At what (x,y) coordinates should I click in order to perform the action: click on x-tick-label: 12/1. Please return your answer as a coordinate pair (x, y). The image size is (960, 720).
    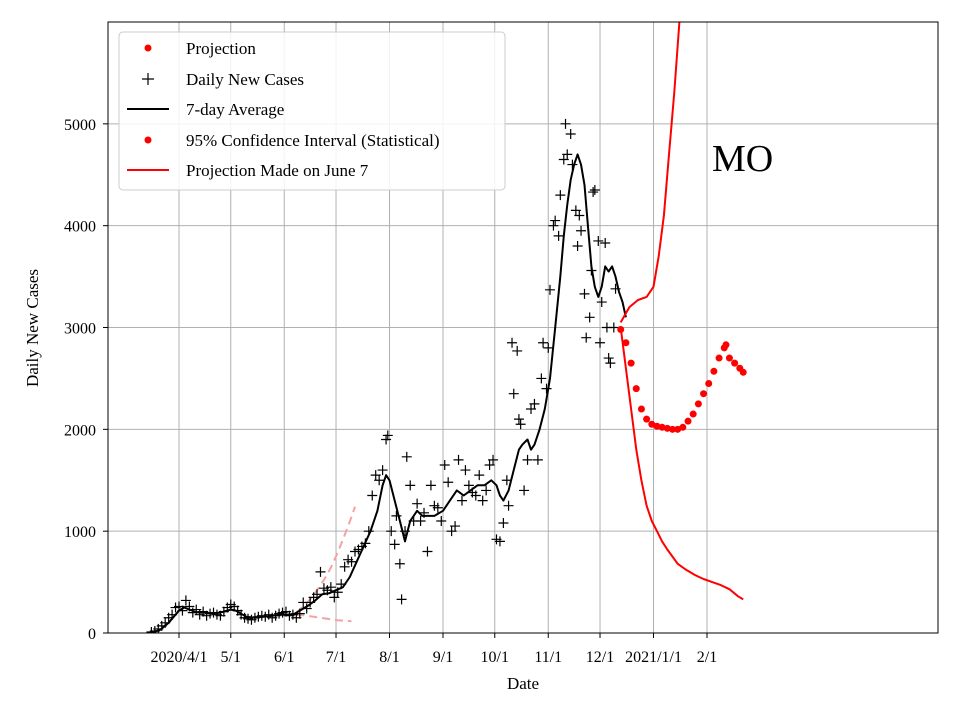
    Looking at the image, I should click on (600, 657).